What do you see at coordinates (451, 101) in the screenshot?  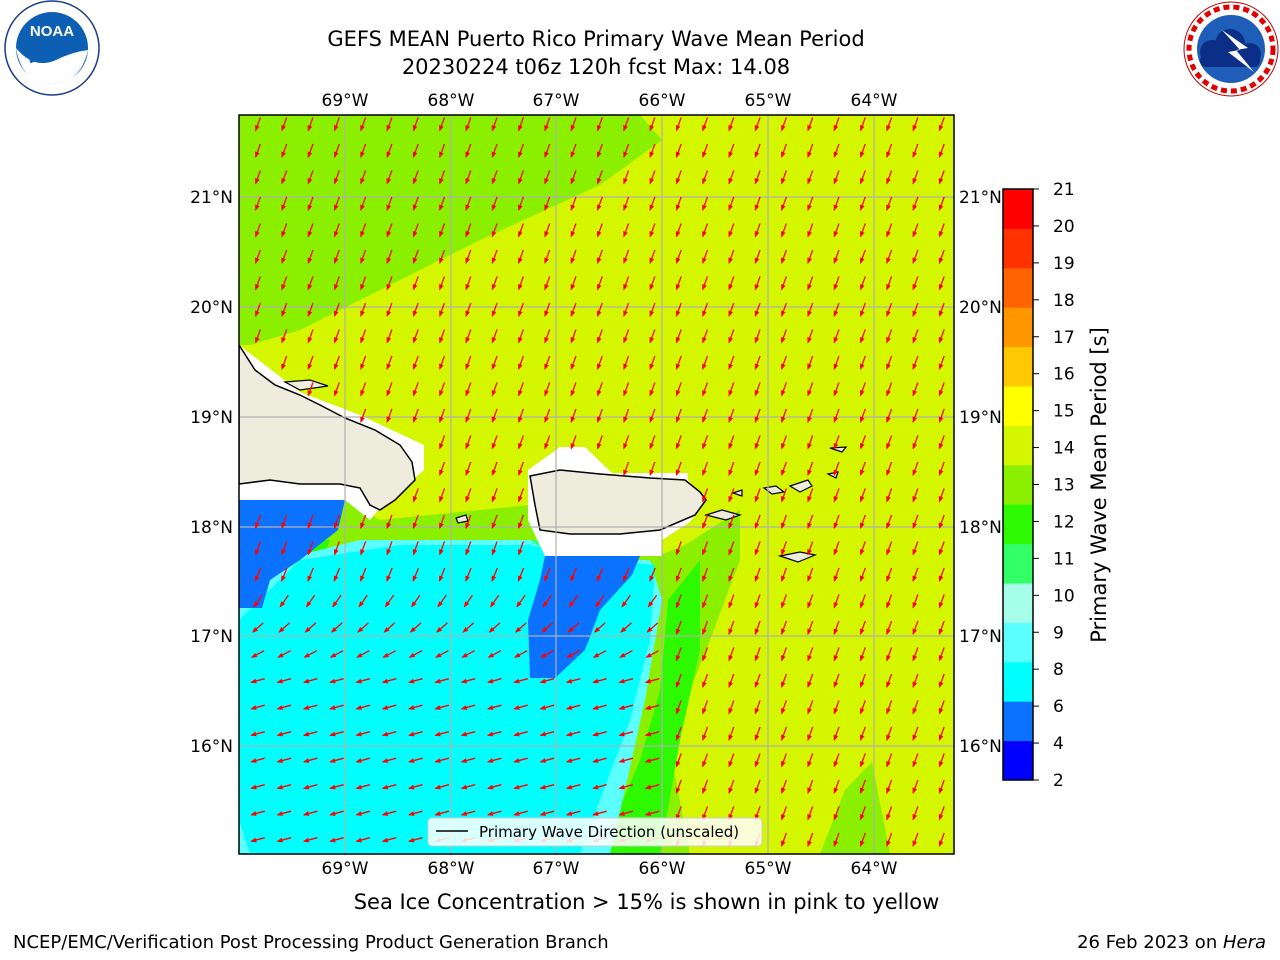 I see `lon-label-top: 68°W` at bounding box center [451, 101].